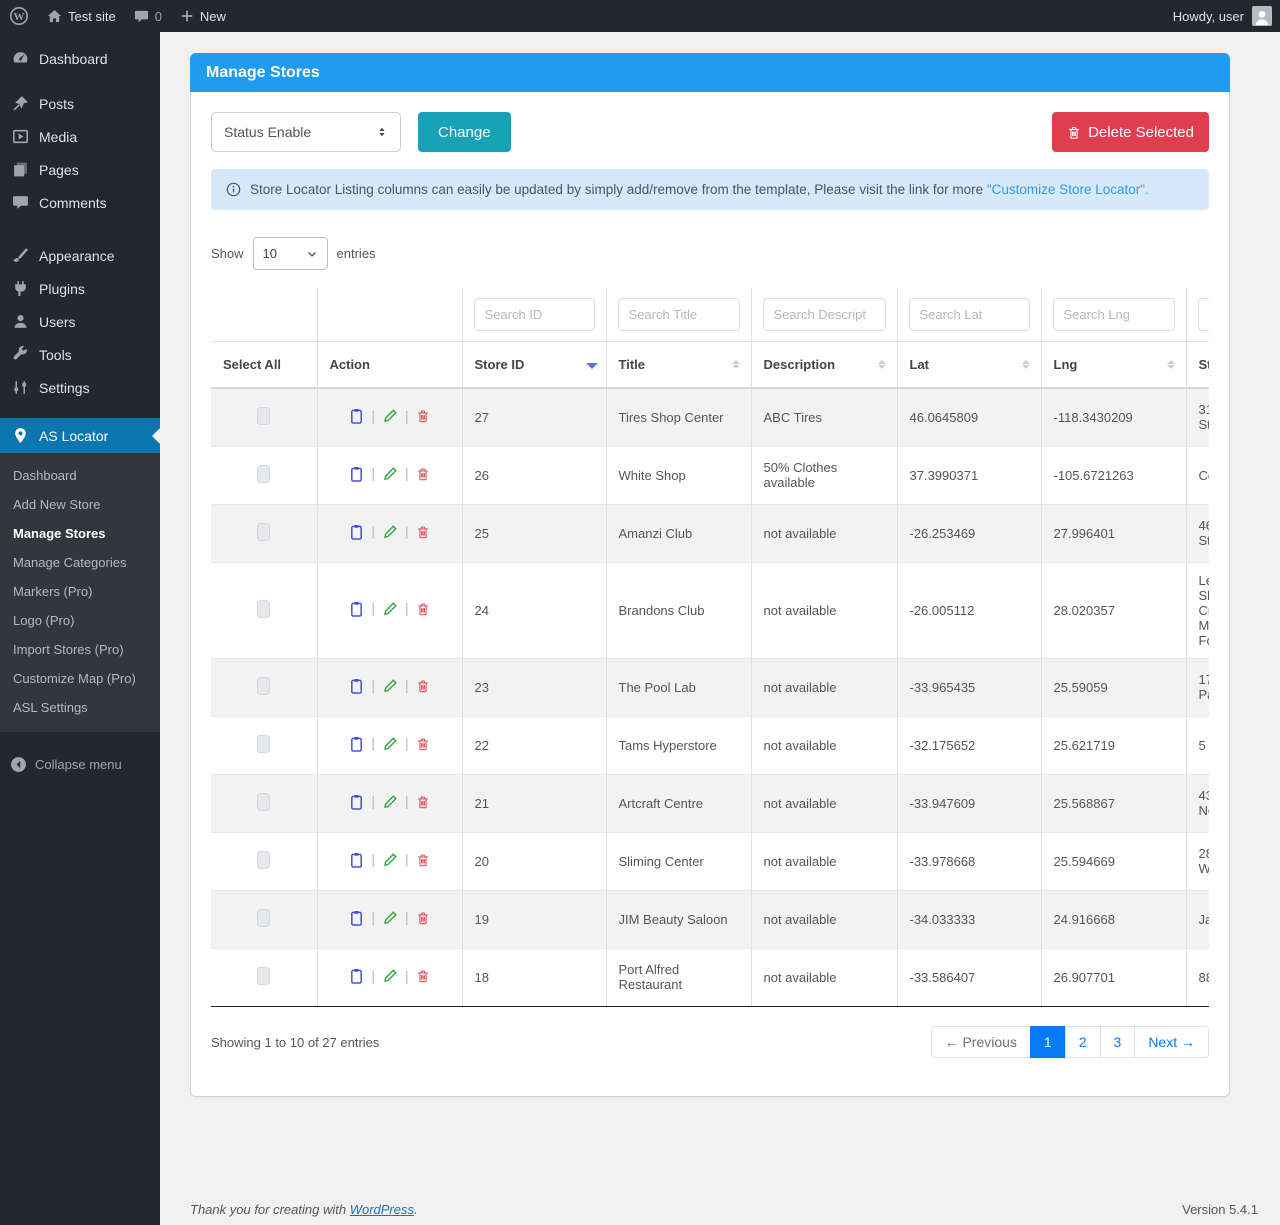 This screenshot has width=1280, height=1225. Describe the element at coordinates (81, 16) in the screenshot. I see `site-name-link: Test site` at that location.